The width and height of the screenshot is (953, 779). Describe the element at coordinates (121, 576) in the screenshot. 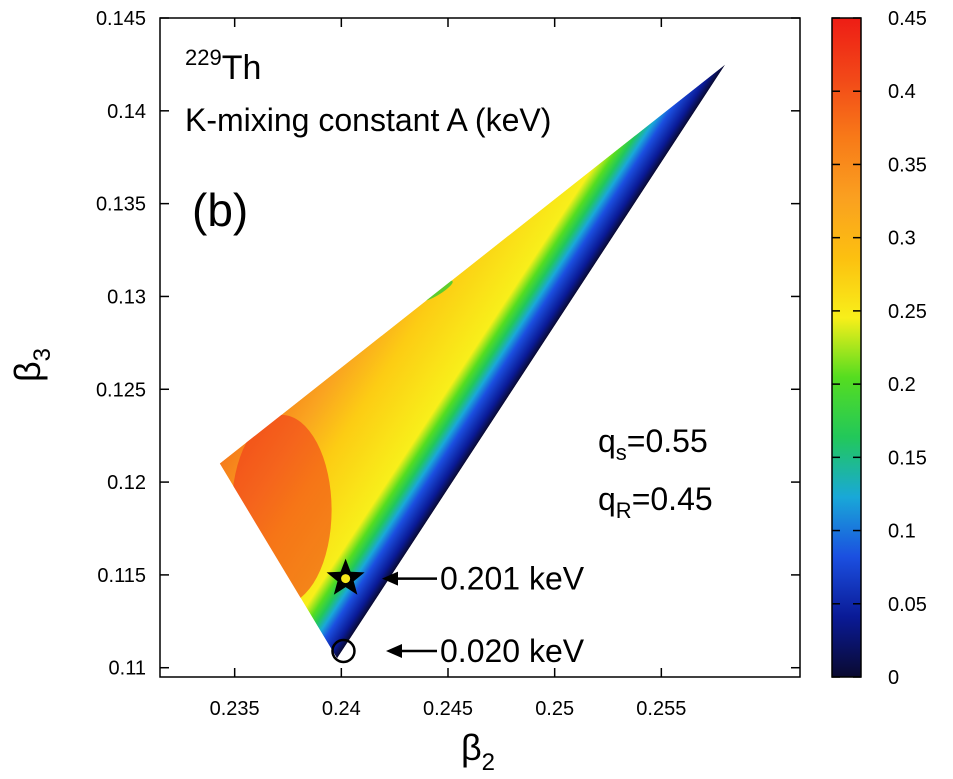

I see `y-tick-label: 0.115` at that location.